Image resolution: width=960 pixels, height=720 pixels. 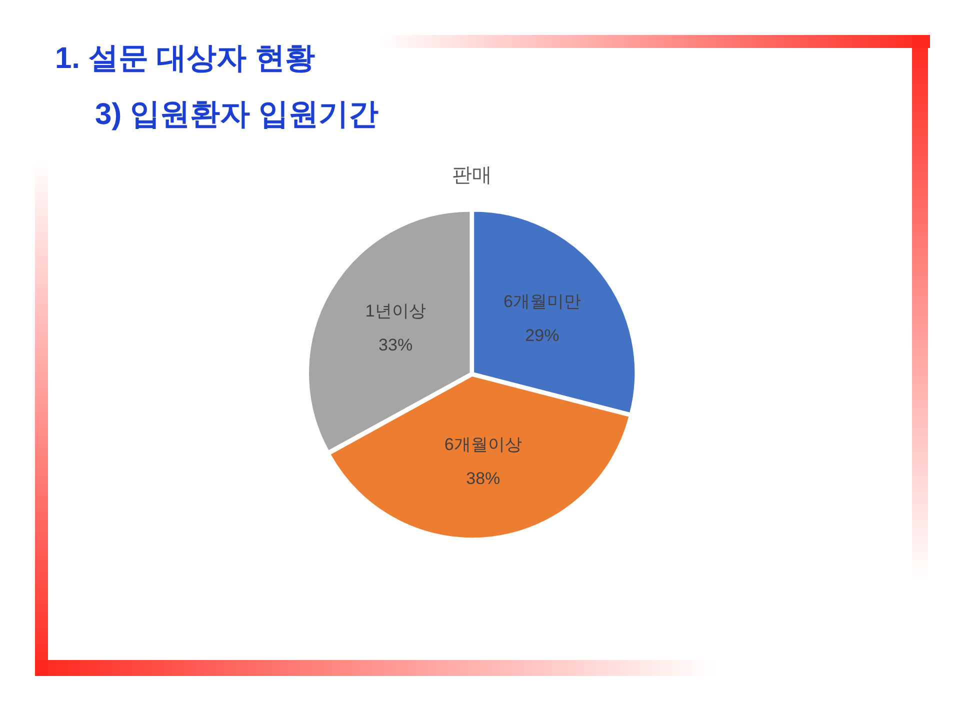 What do you see at coordinates (395, 310) in the screenshot?
I see `slice-label: 1년이상` at bounding box center [395, 310].